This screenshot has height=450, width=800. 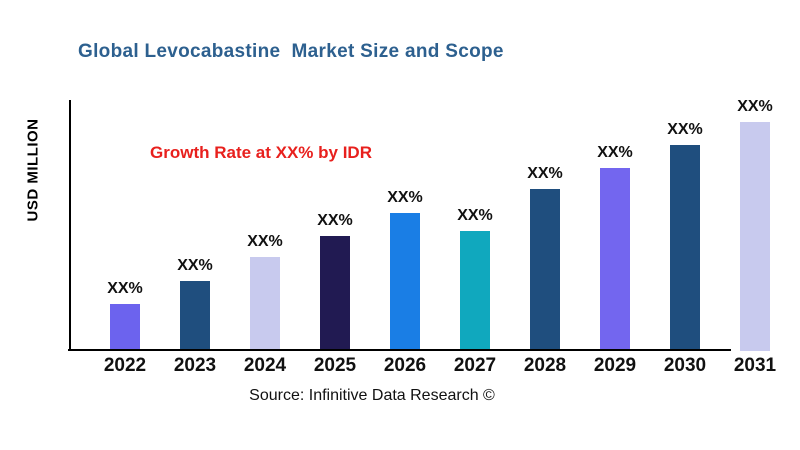 I want to click on bar-2029, so click(x=615, y=259).